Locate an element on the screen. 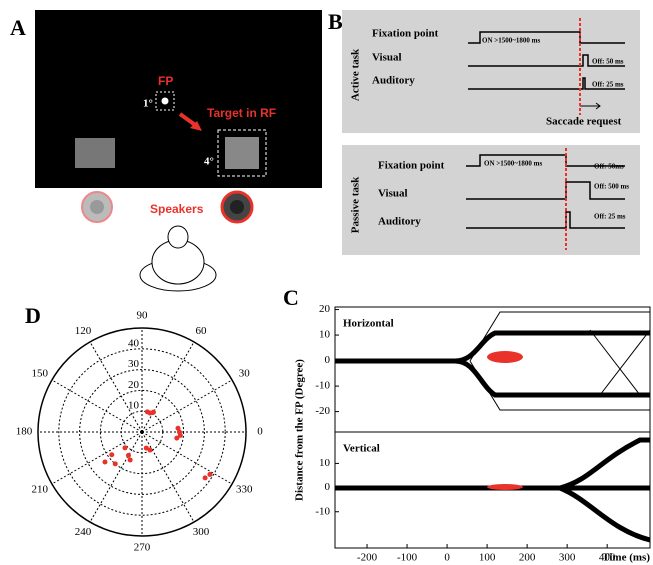 This screenshot has width=653, height=565. monkey-head is located at coordinates (178, 237).